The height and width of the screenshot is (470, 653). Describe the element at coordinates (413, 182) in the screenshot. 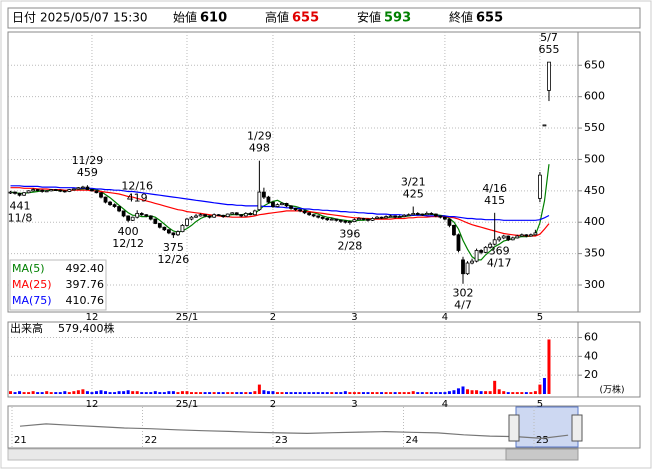

I see `annotation-date: 3/21` at that location.